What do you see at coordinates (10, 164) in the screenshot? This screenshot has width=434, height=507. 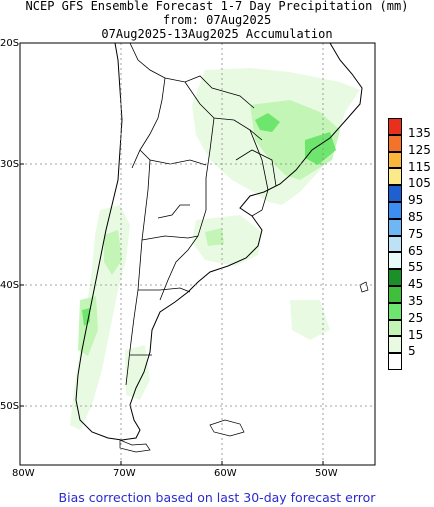 I see `lat-label-30s: 30S` at bounding box center [10, 164].